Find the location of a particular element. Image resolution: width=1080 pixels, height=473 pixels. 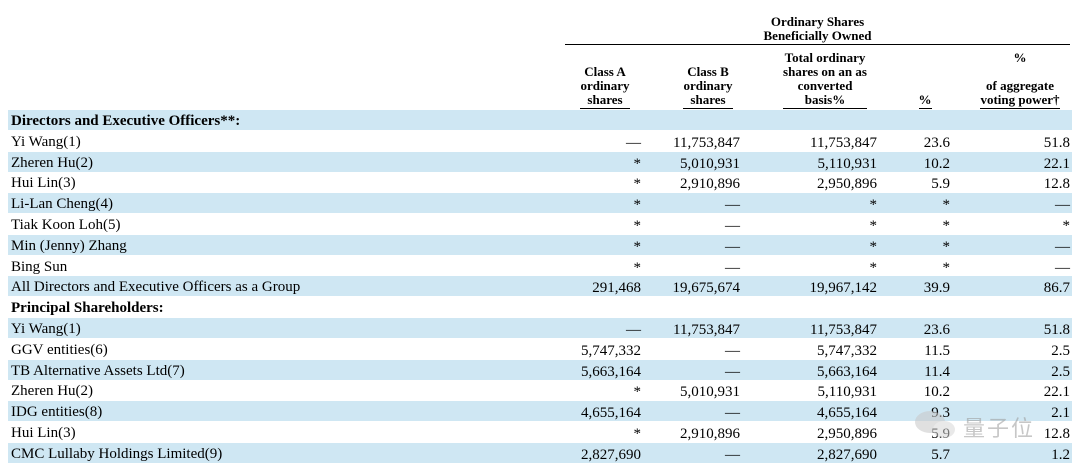

row-holder-name: Yi Wang(1) is located at coordinates (46, 141).